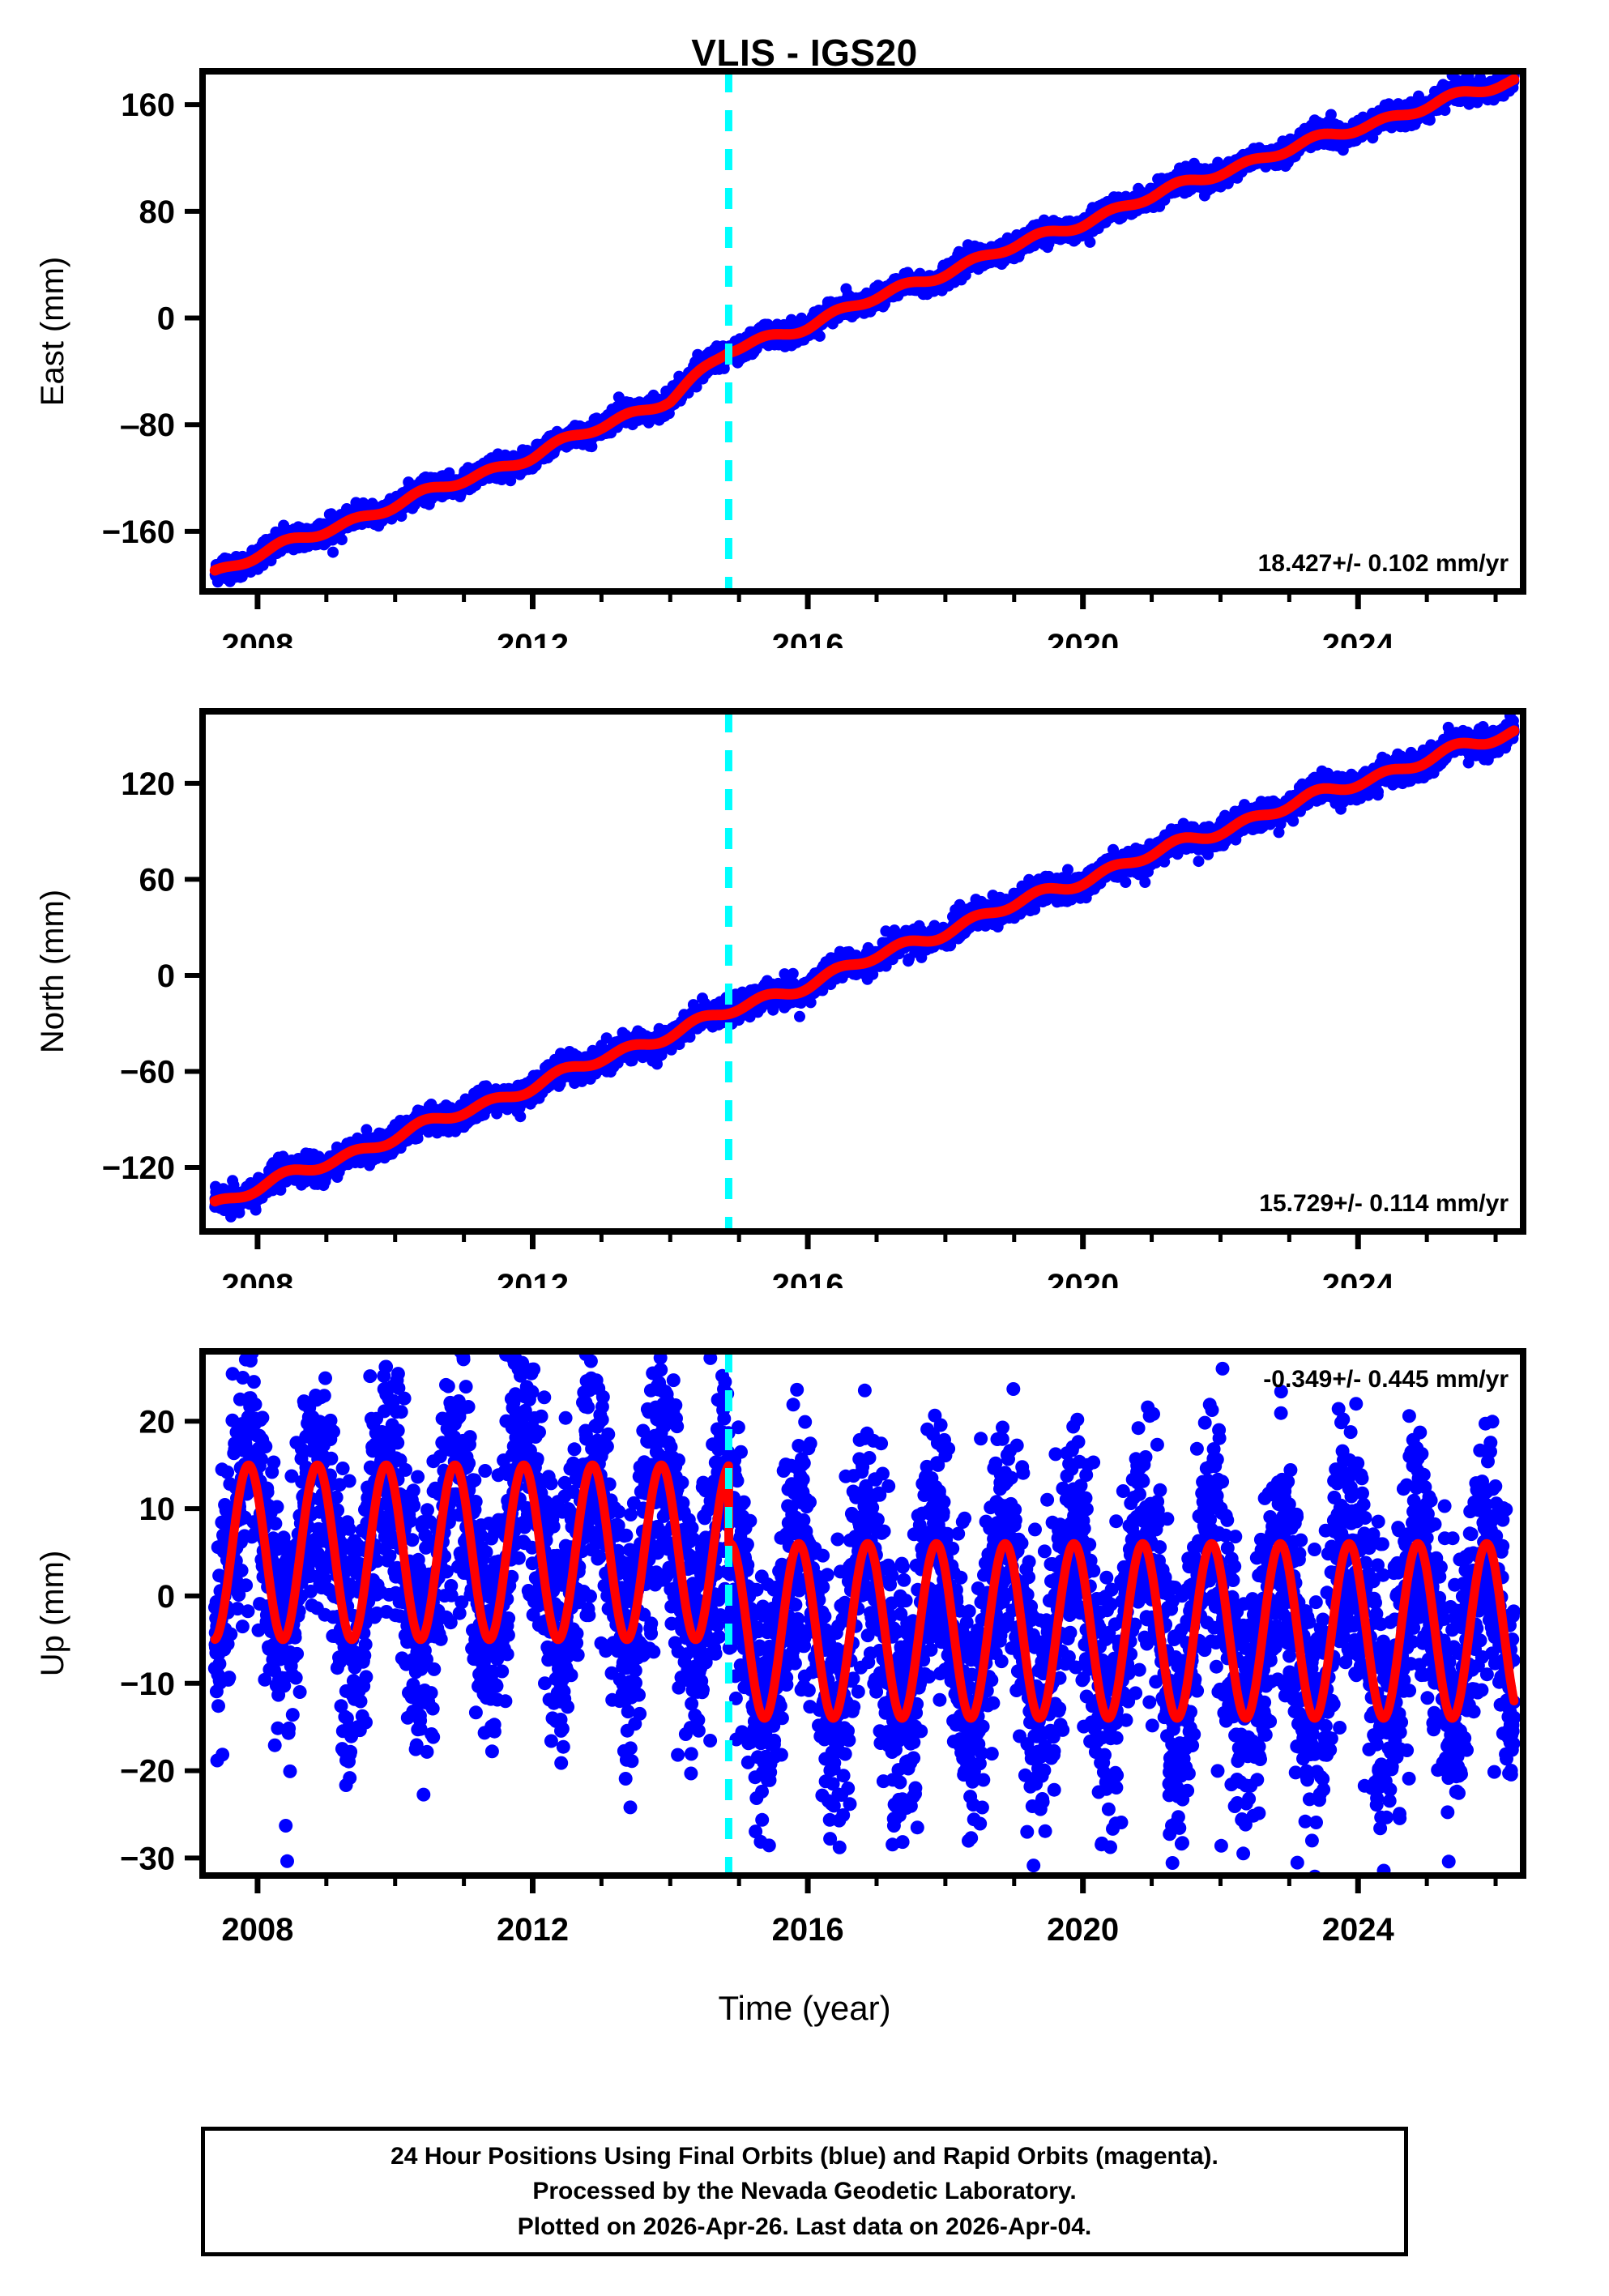  Describe the element at coordinates (157, 212) in the screenshot. I see `y-tick-label: 80` at that location.